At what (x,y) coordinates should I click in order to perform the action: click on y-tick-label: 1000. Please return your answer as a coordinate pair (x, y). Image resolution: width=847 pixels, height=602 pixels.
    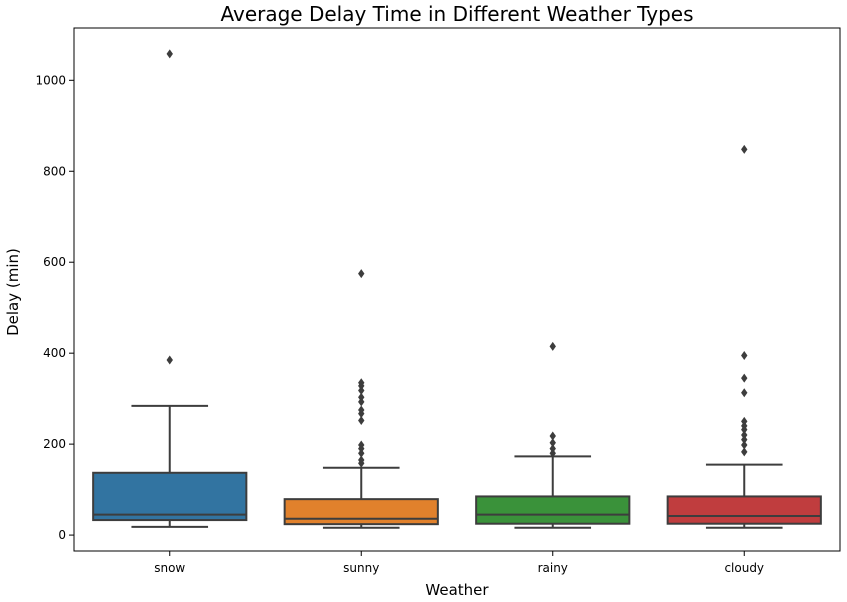
    Looking at the image, I should click on (50, 80).